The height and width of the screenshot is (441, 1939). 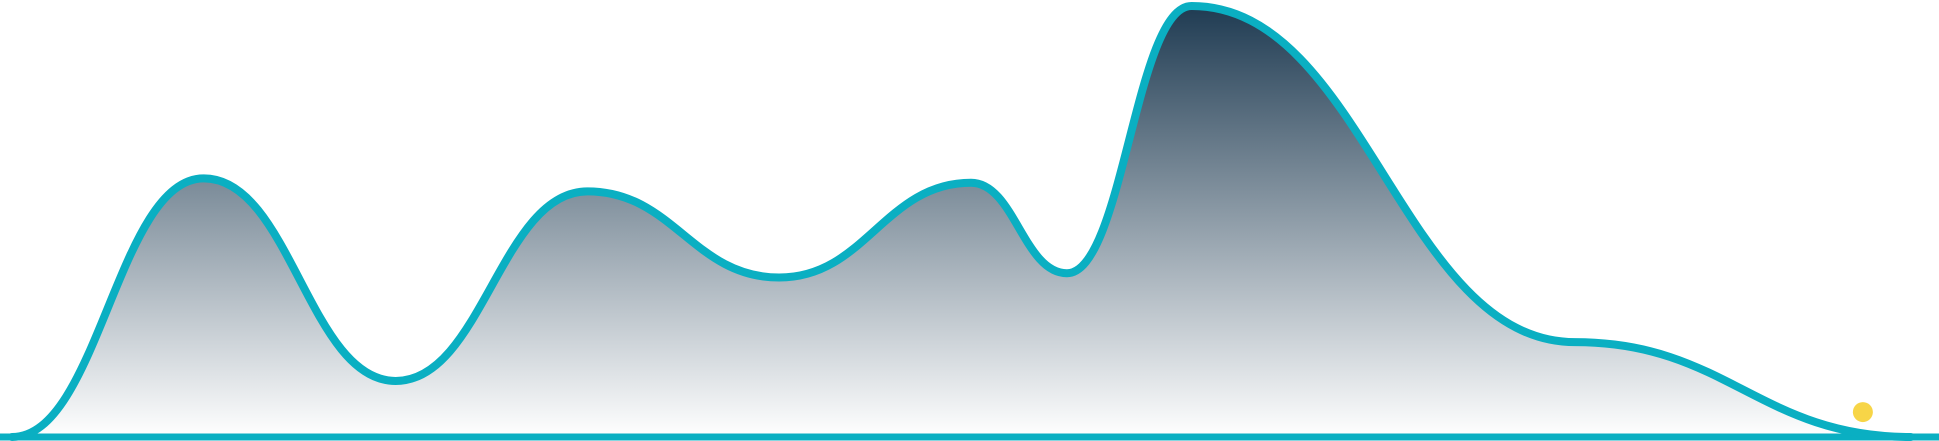 I want to click on highlight-marker, so click(x=1862, y=412).